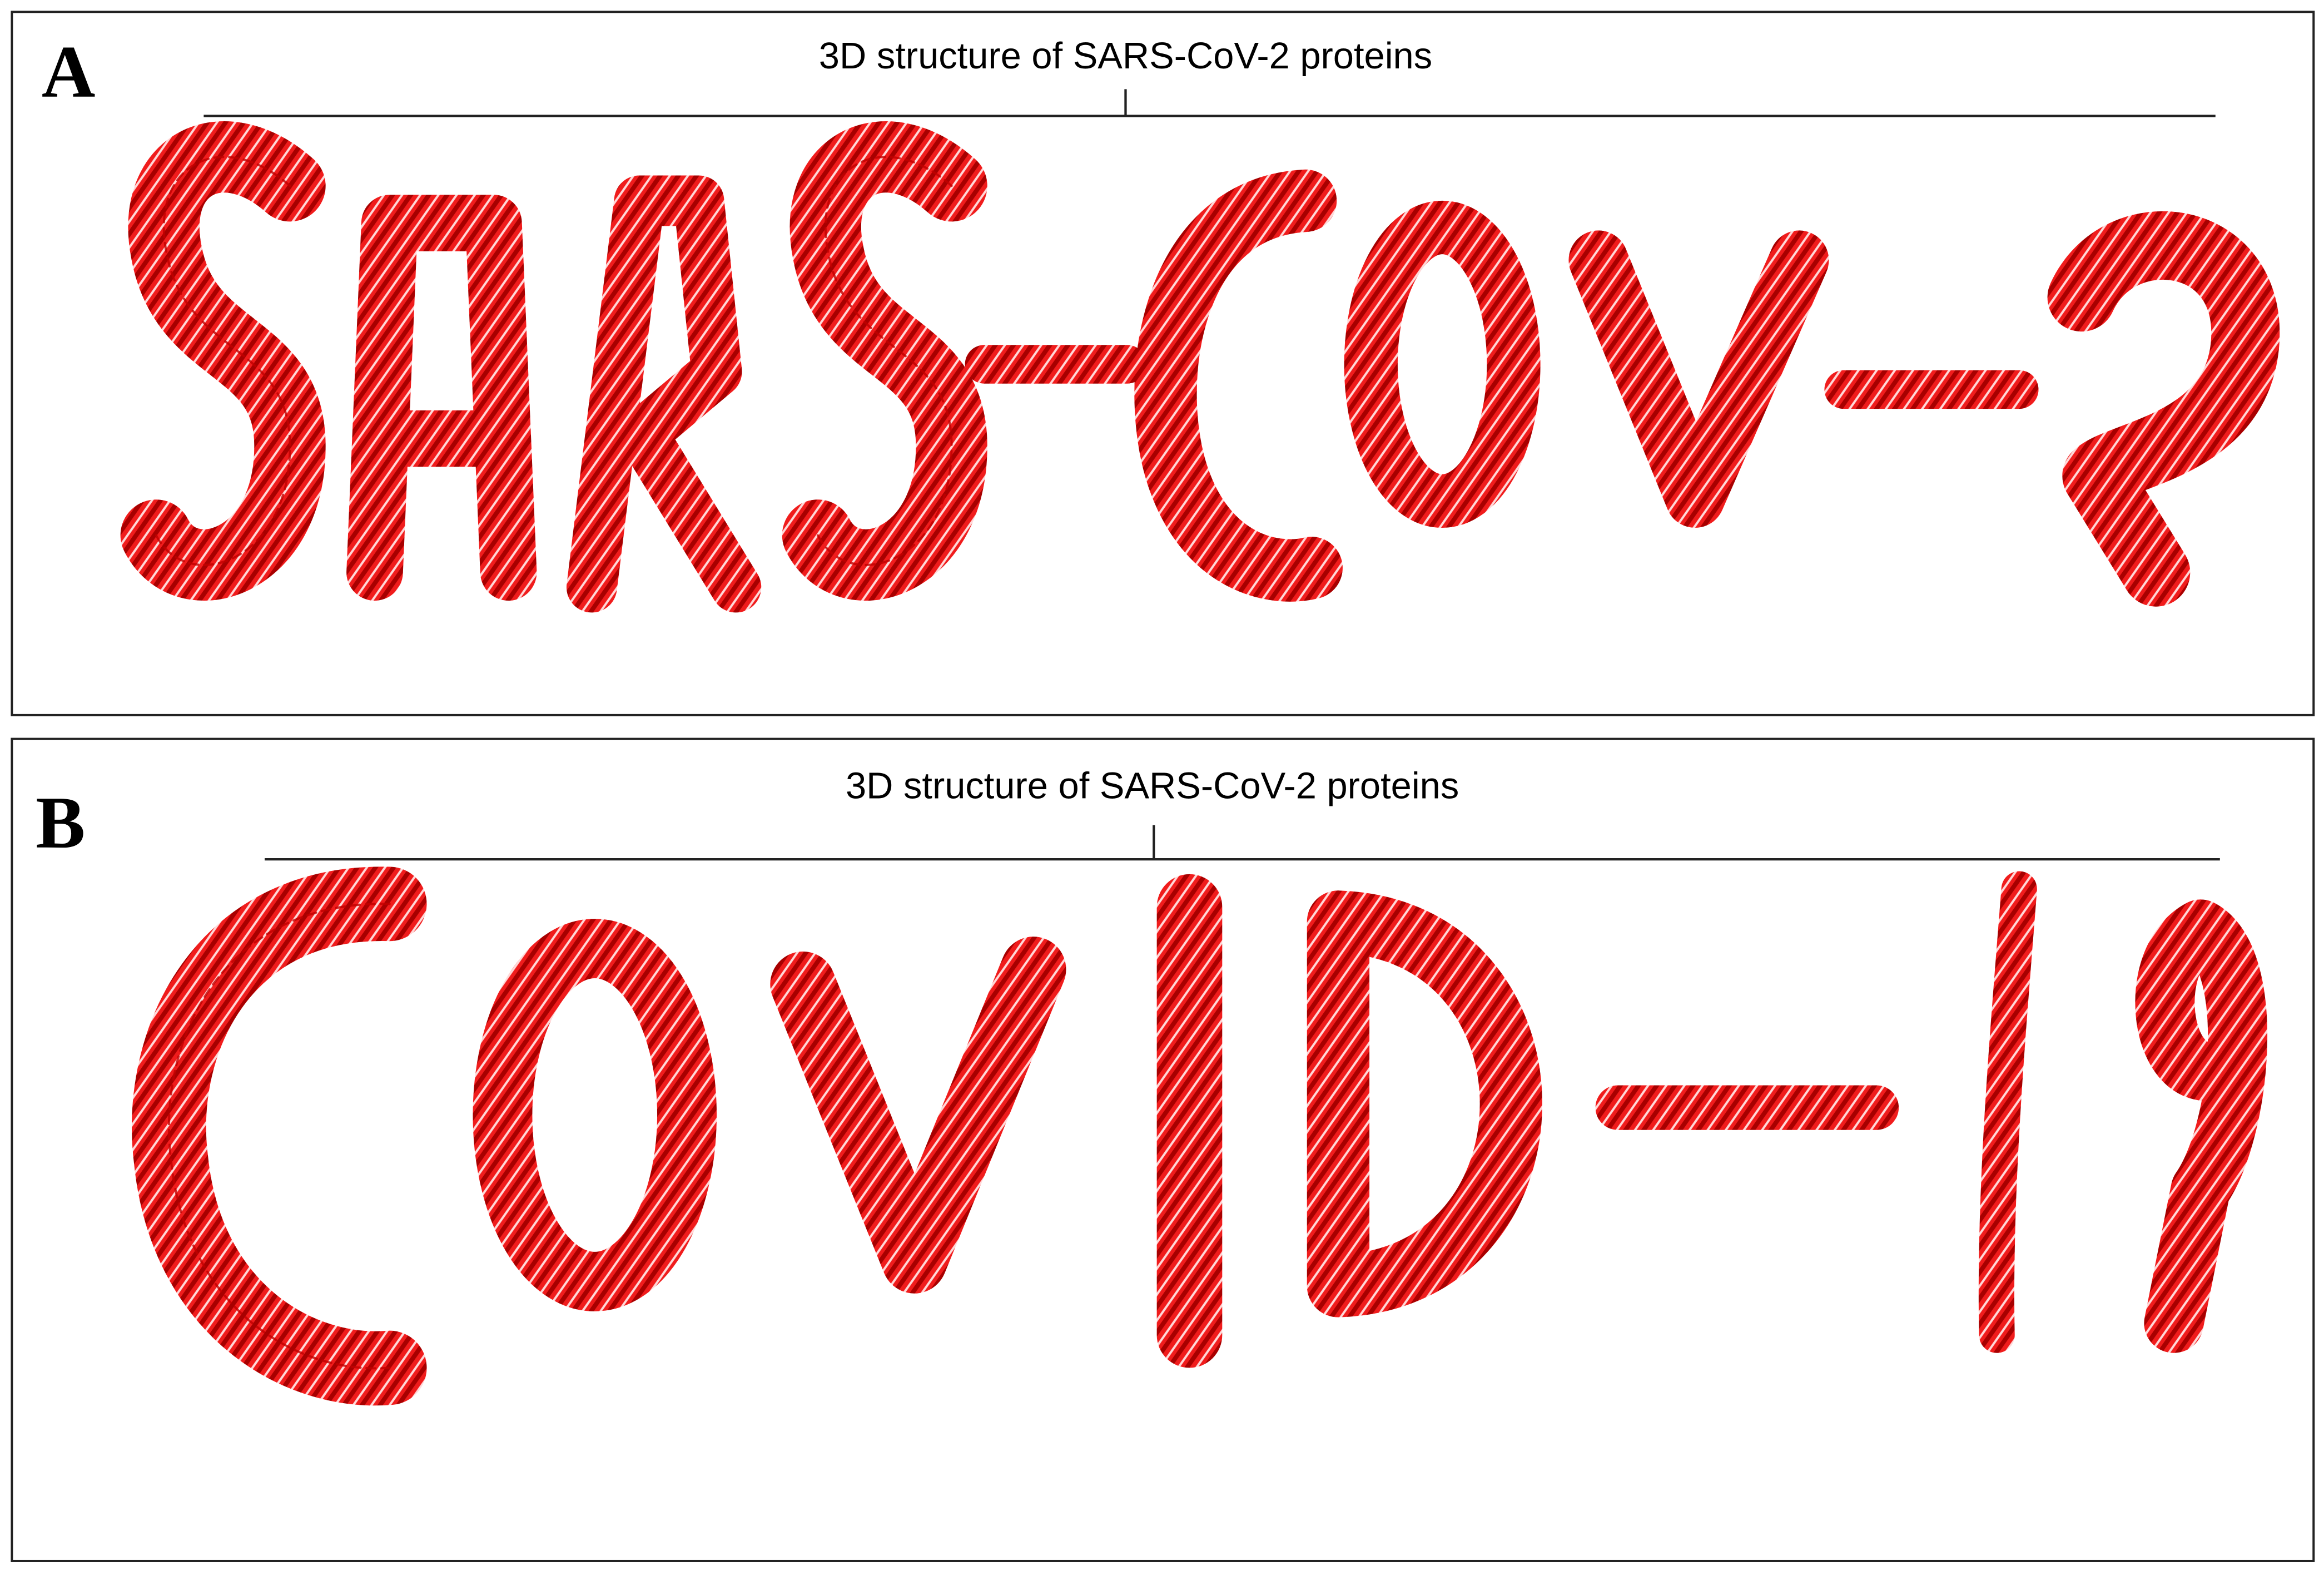 The image size is (2324, 1570). Describe the element at coordinates (441, 398) in the screenshot. I see `protein-a` at that location.